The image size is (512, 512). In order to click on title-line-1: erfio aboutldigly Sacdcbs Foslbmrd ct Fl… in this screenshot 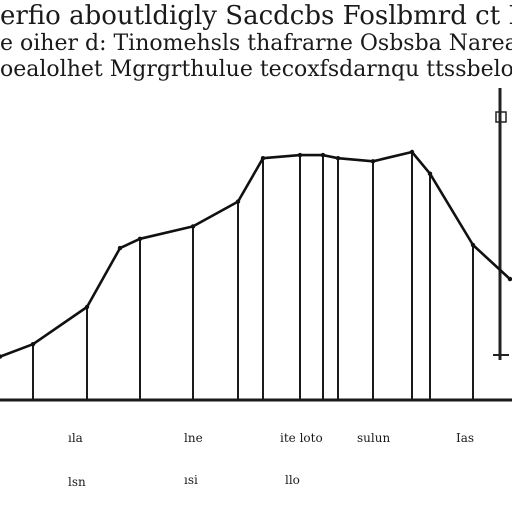, I will do `click(256, 16)`.